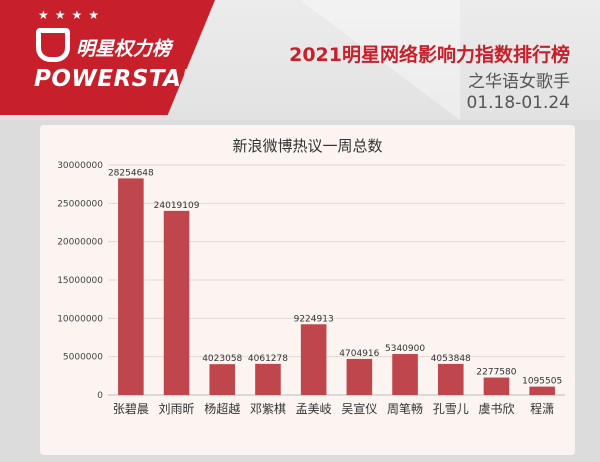 Image resolution: width=600 pixels, height=462 pixels. Describe the element at coordinates (542, 408) in the screenshot. I see `x-tick-label: 程潇` at that location.